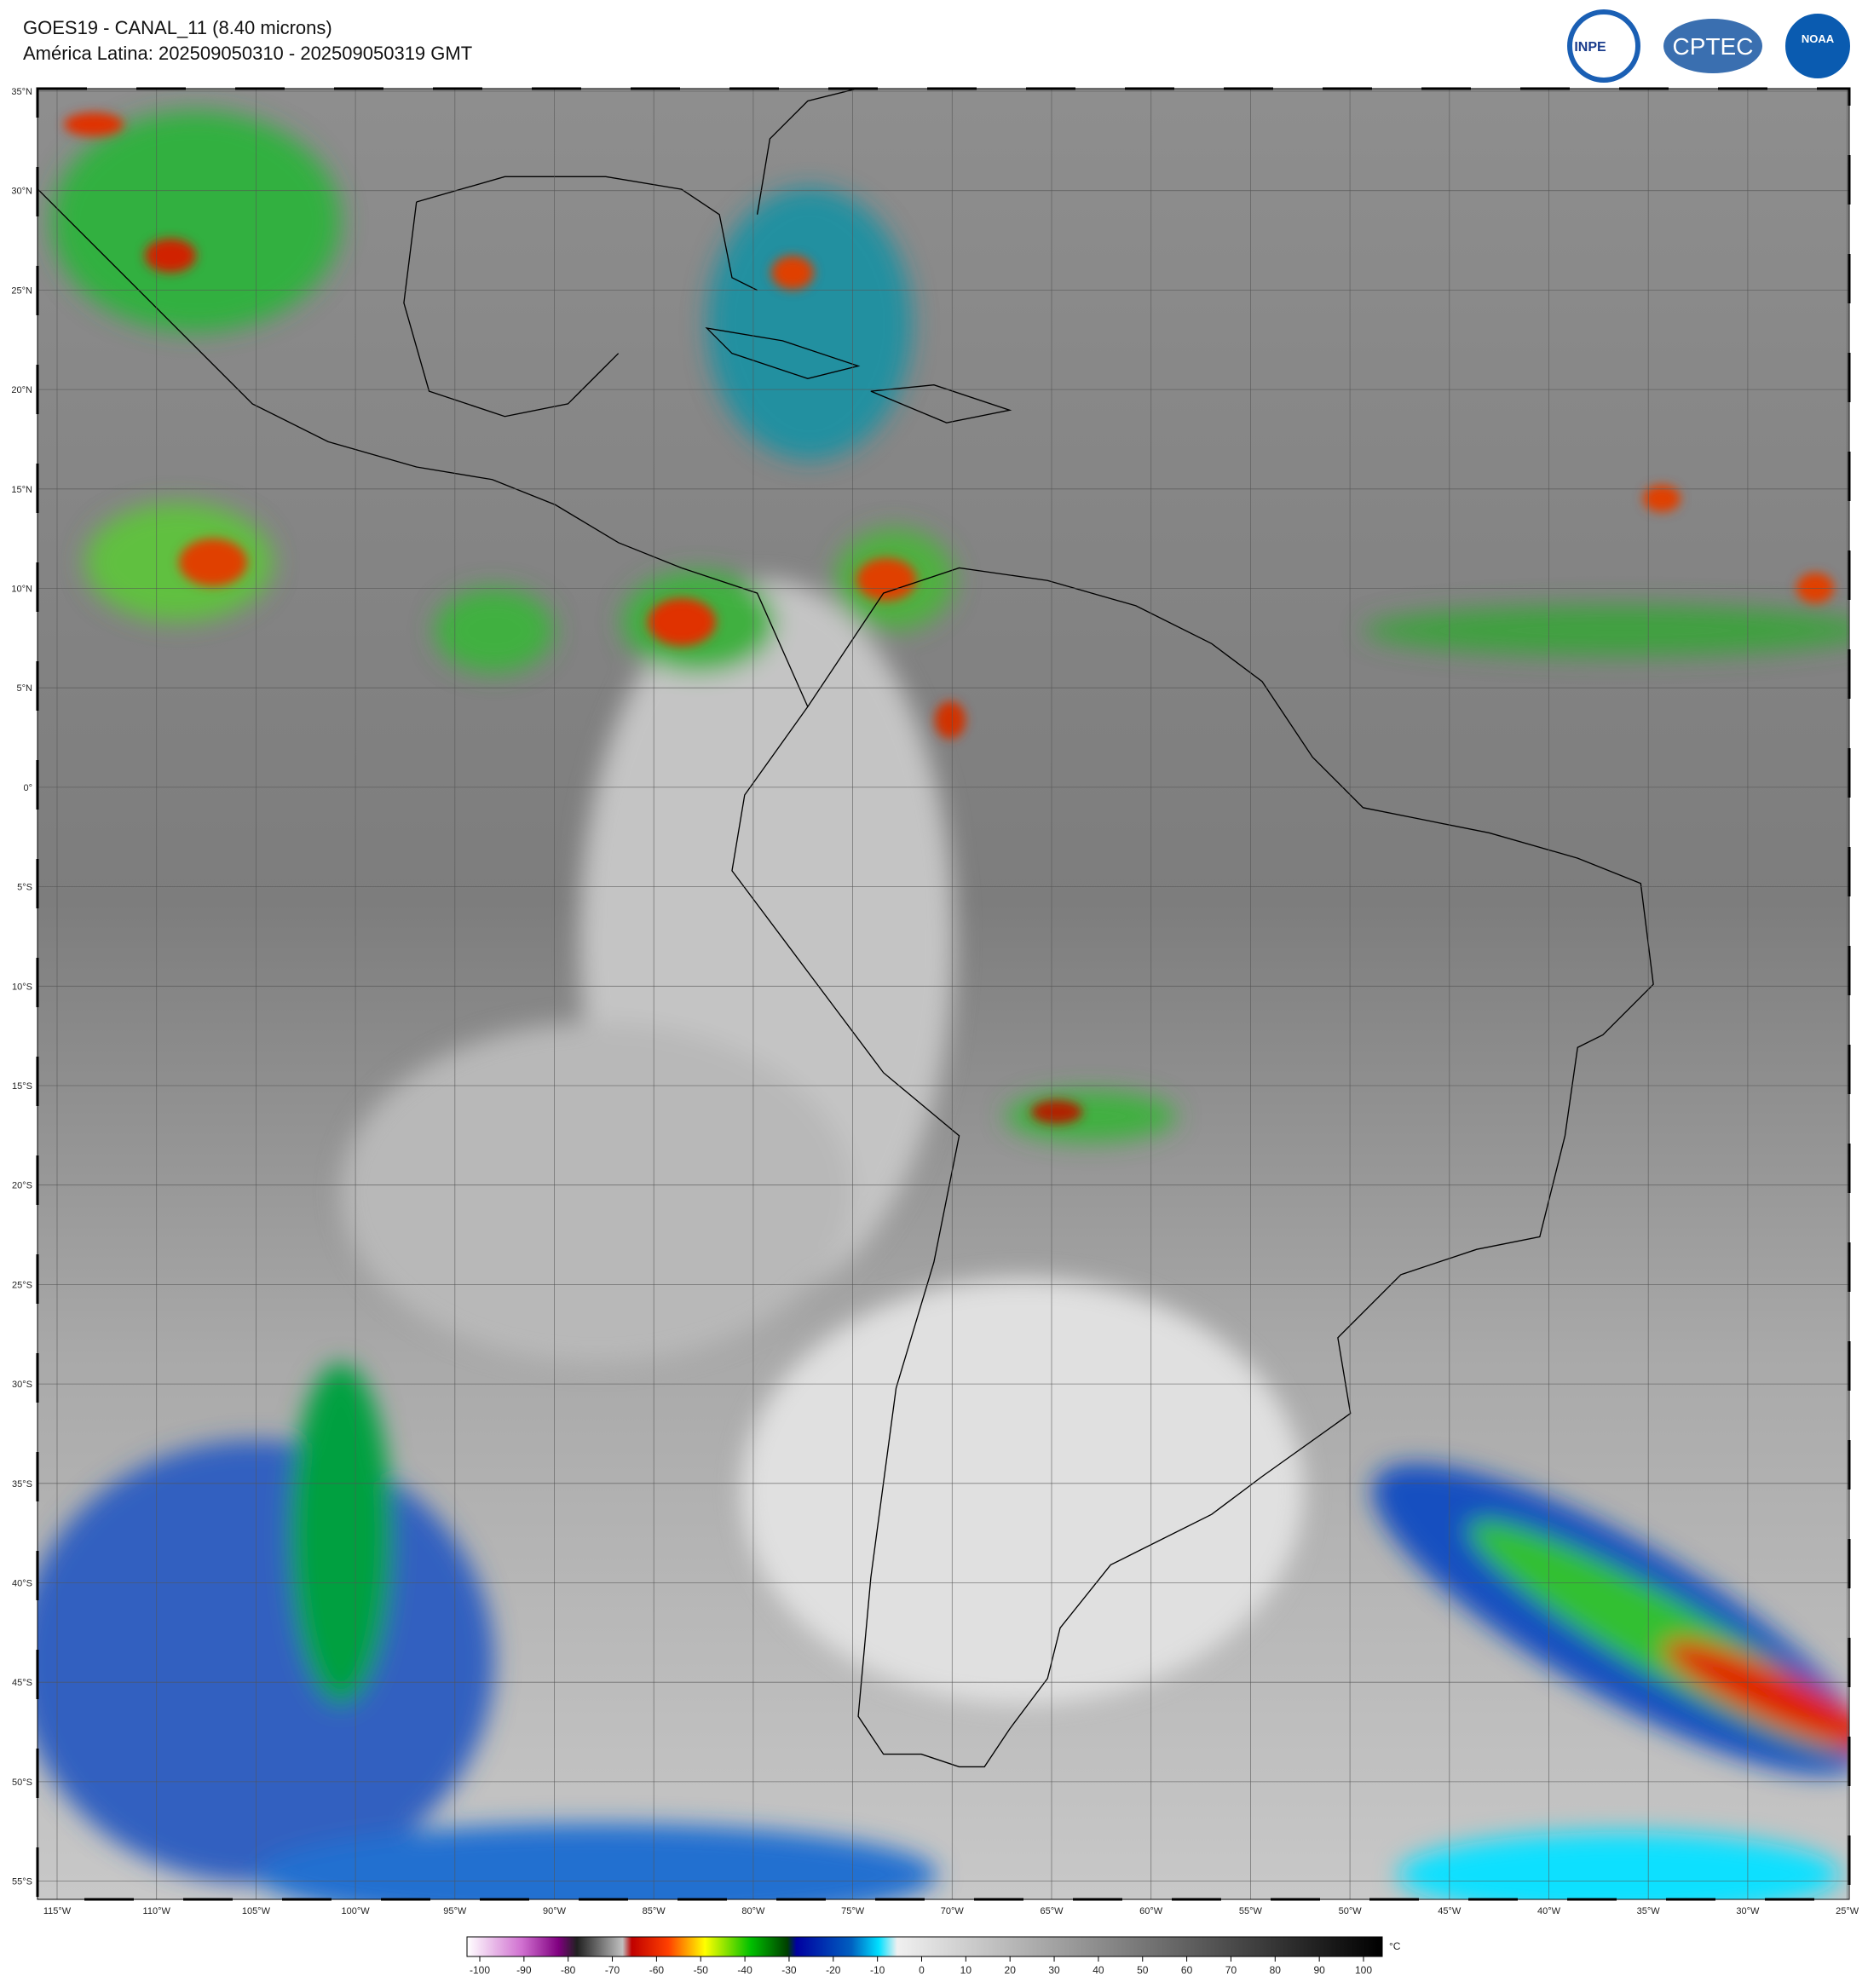 The width and height of the screenshot is (1868, 1988). What do you see at coordinates (24, 888) in the screenshot?
I see `lat-label: 5°S` at bounding box center [24, 888].